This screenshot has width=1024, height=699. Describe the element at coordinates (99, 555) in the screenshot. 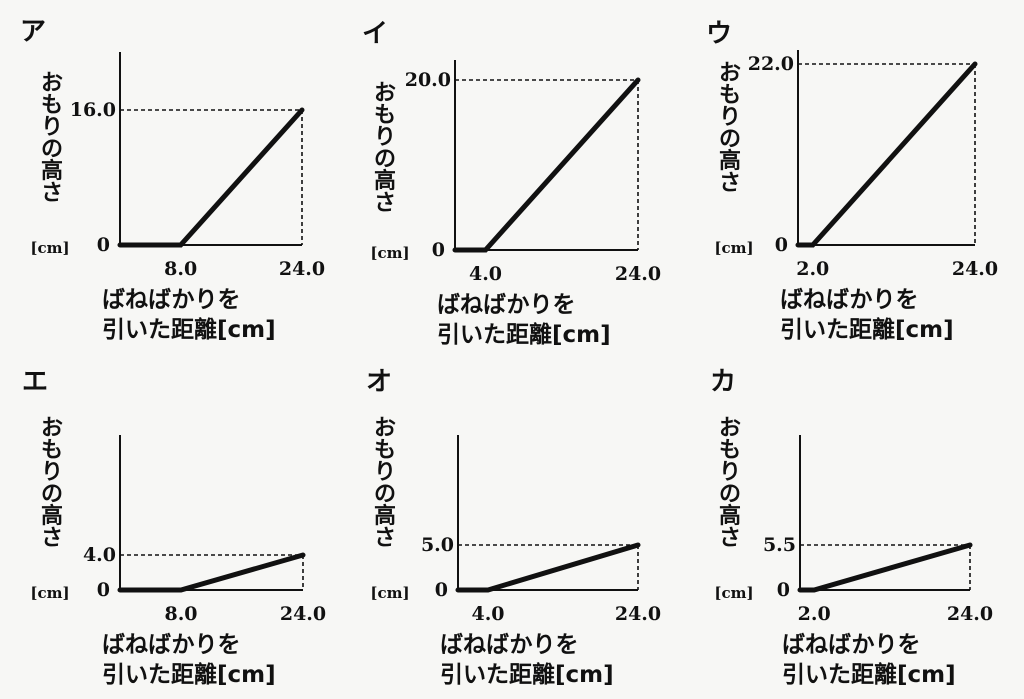

I see `y-tick-label: 4.0` at that location.